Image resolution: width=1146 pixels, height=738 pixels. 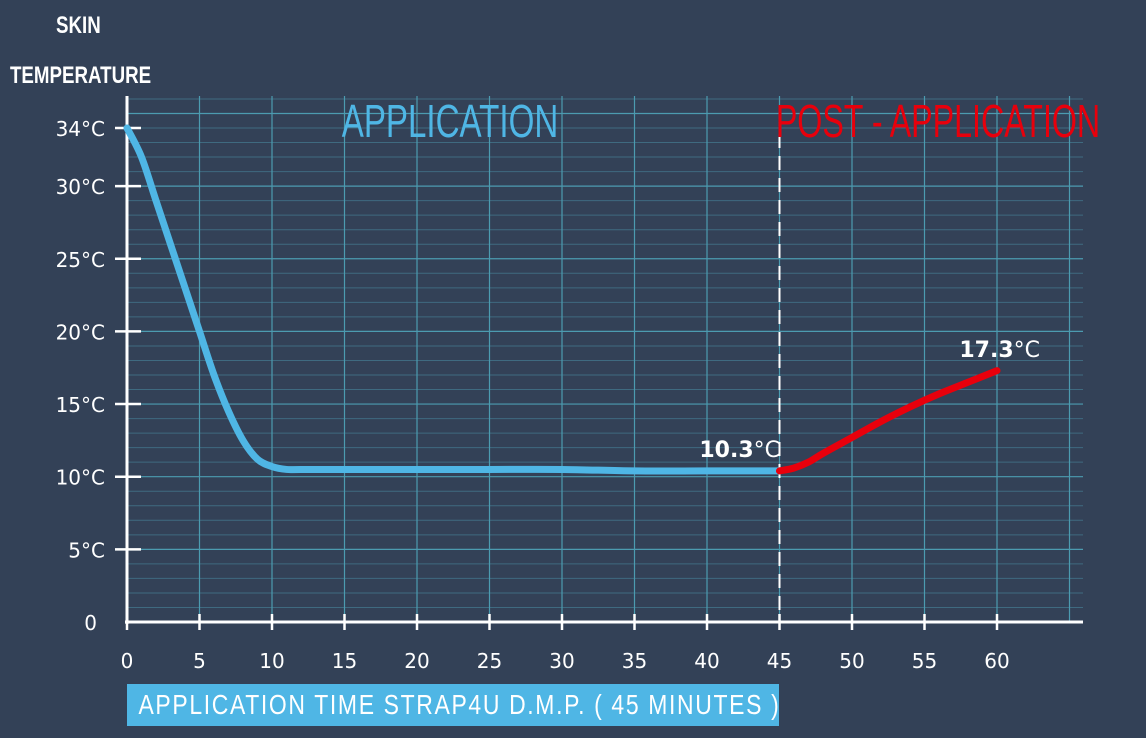 What do you see at coordinates (706, 661) in the screenshot?
I see `x-tick-label: 40` at bounding box center [706, 661].